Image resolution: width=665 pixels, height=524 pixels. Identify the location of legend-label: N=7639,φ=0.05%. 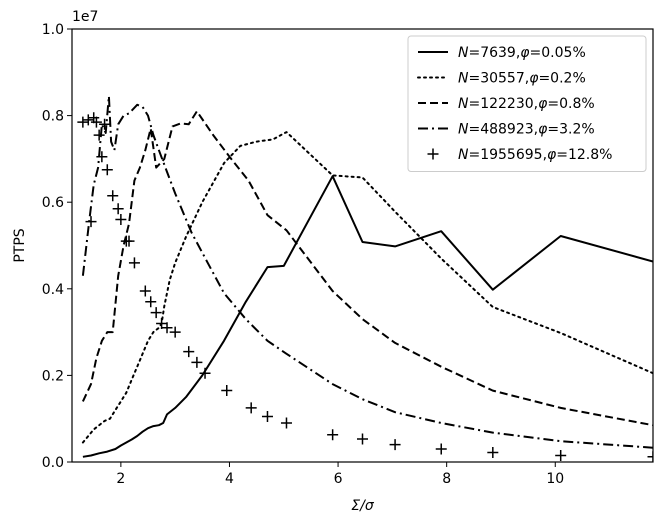
(522, 53).